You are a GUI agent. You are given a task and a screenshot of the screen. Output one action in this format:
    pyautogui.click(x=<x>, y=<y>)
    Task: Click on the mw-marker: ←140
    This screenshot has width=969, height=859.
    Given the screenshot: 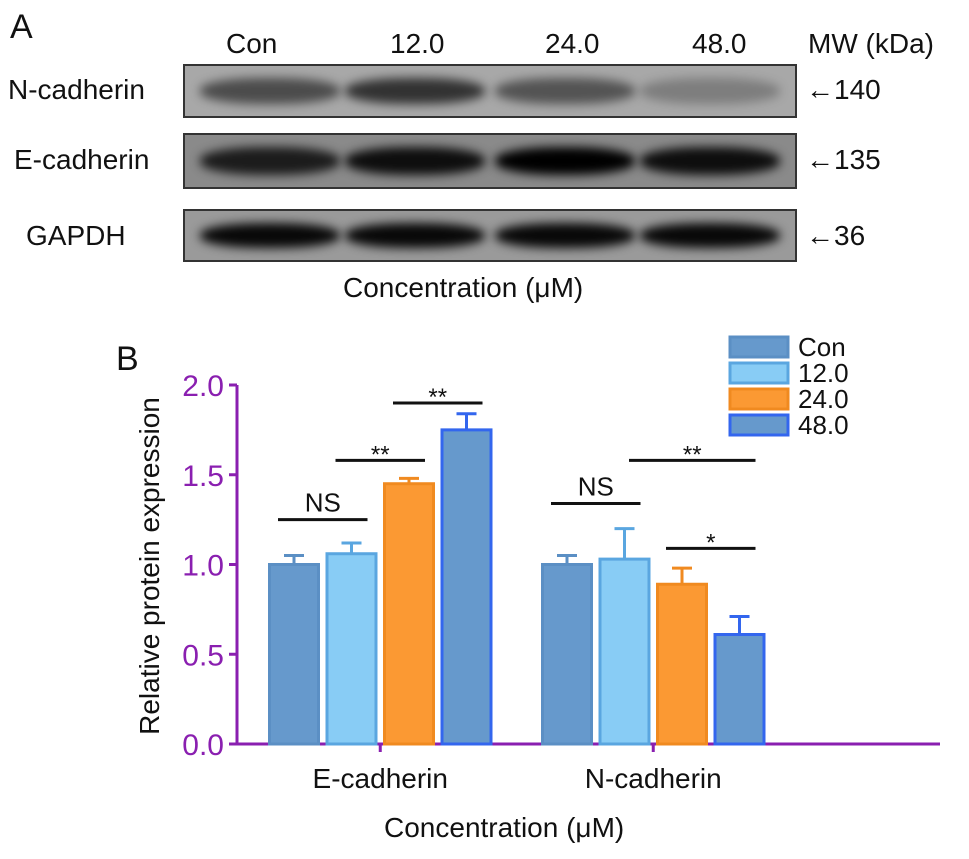 What is the action you would take?
    pyautogui.click(x=843, y=90)
    